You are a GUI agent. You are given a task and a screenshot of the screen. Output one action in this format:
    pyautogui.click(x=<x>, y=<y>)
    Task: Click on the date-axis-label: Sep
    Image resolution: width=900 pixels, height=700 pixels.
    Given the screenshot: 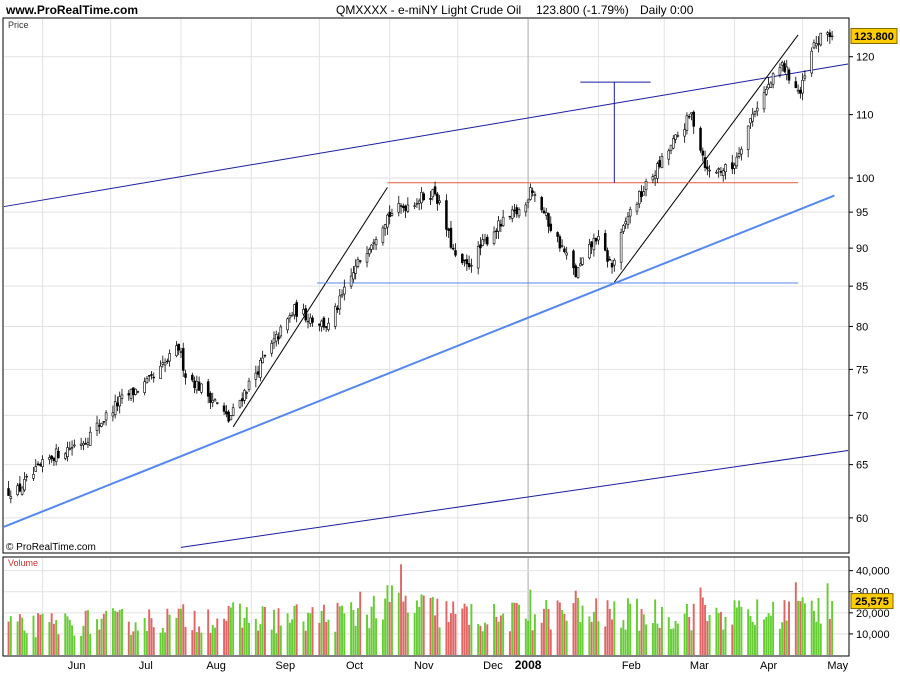 What is the action you would take?
    pyautogui.click(x=286, y=666)
    